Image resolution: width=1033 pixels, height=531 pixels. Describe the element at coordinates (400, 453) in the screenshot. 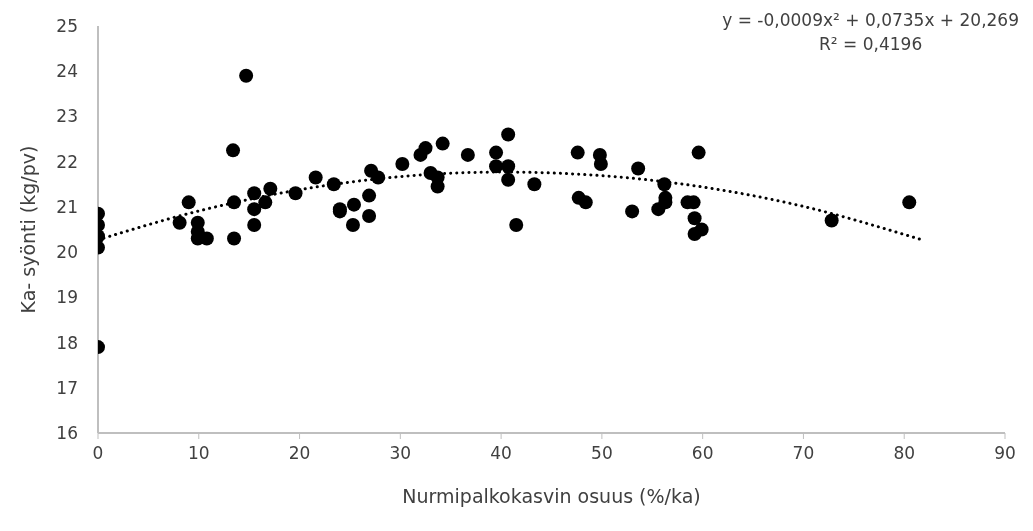

I see `x-tick-label: 30` at that location.